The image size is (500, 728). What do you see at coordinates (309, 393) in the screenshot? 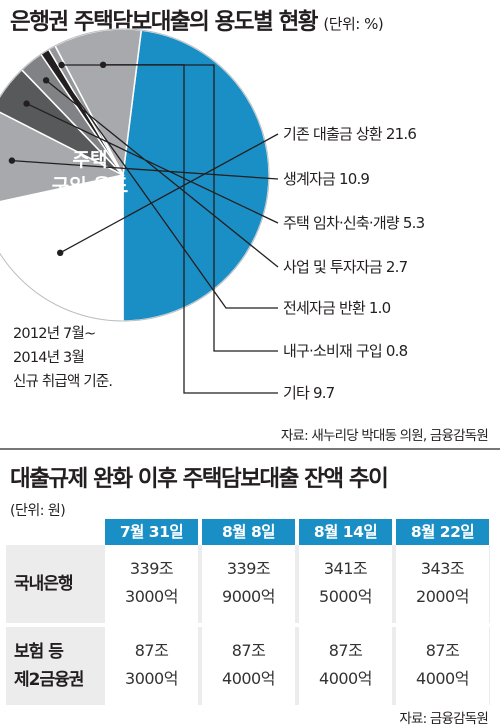
I see `pie-label-other: 기타 9.7` at bounding box center [309, 393].